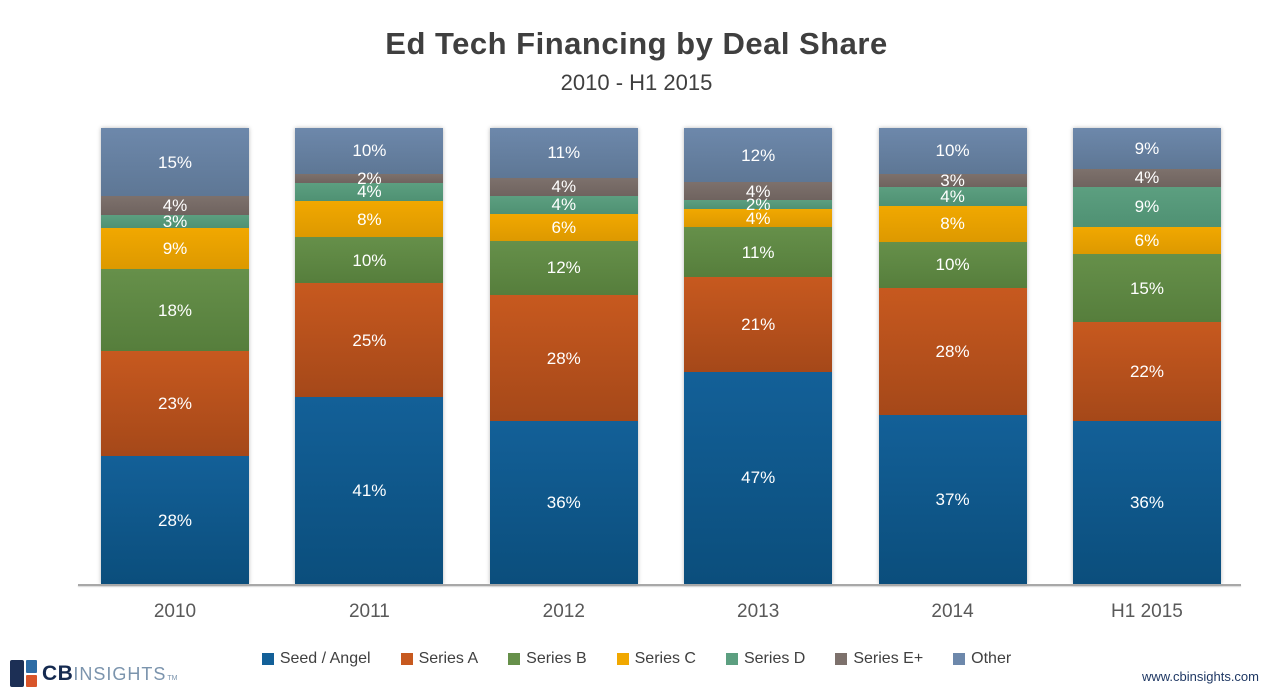  What do you see at coordinates (774, 658) in the screenshot?
I see `legend-label: Series D` at bounding box center [774, 658].